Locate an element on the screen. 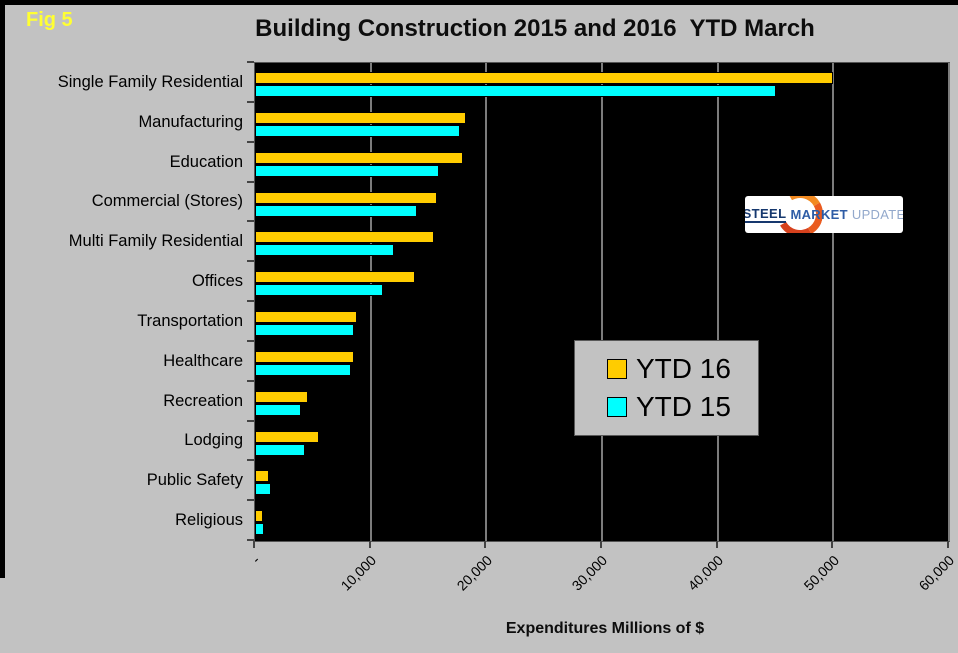 This screenshot has height=653, width=958. x-tick-label-50000: 50,000 is located at coordinates (821, 573).